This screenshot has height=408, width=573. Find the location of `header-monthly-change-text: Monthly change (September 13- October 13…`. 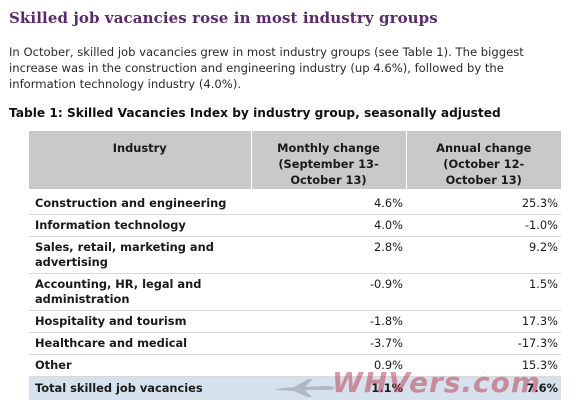

header-monthly-change-text: Monthly change (September 13- October 13… is located at coordinates (328, 164).